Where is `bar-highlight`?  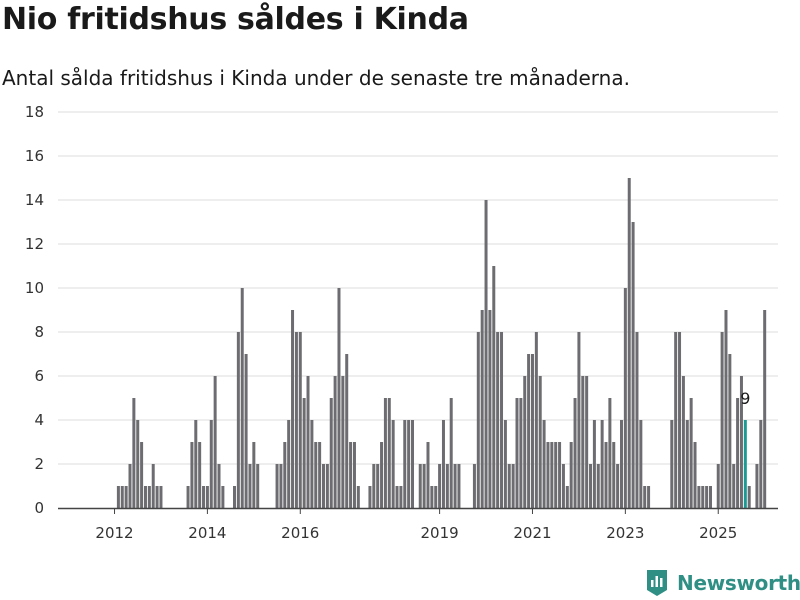
bar-highlight is located at coordinates (745, 464).